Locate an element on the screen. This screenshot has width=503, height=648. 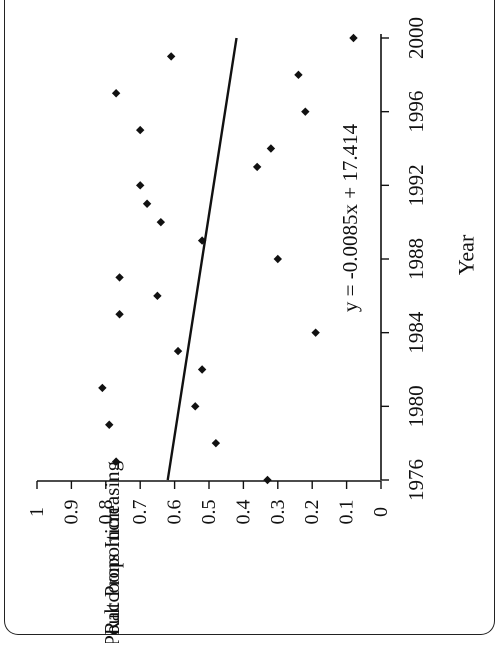
year-tick-label: 2000 is located at coordinates (416, 38).